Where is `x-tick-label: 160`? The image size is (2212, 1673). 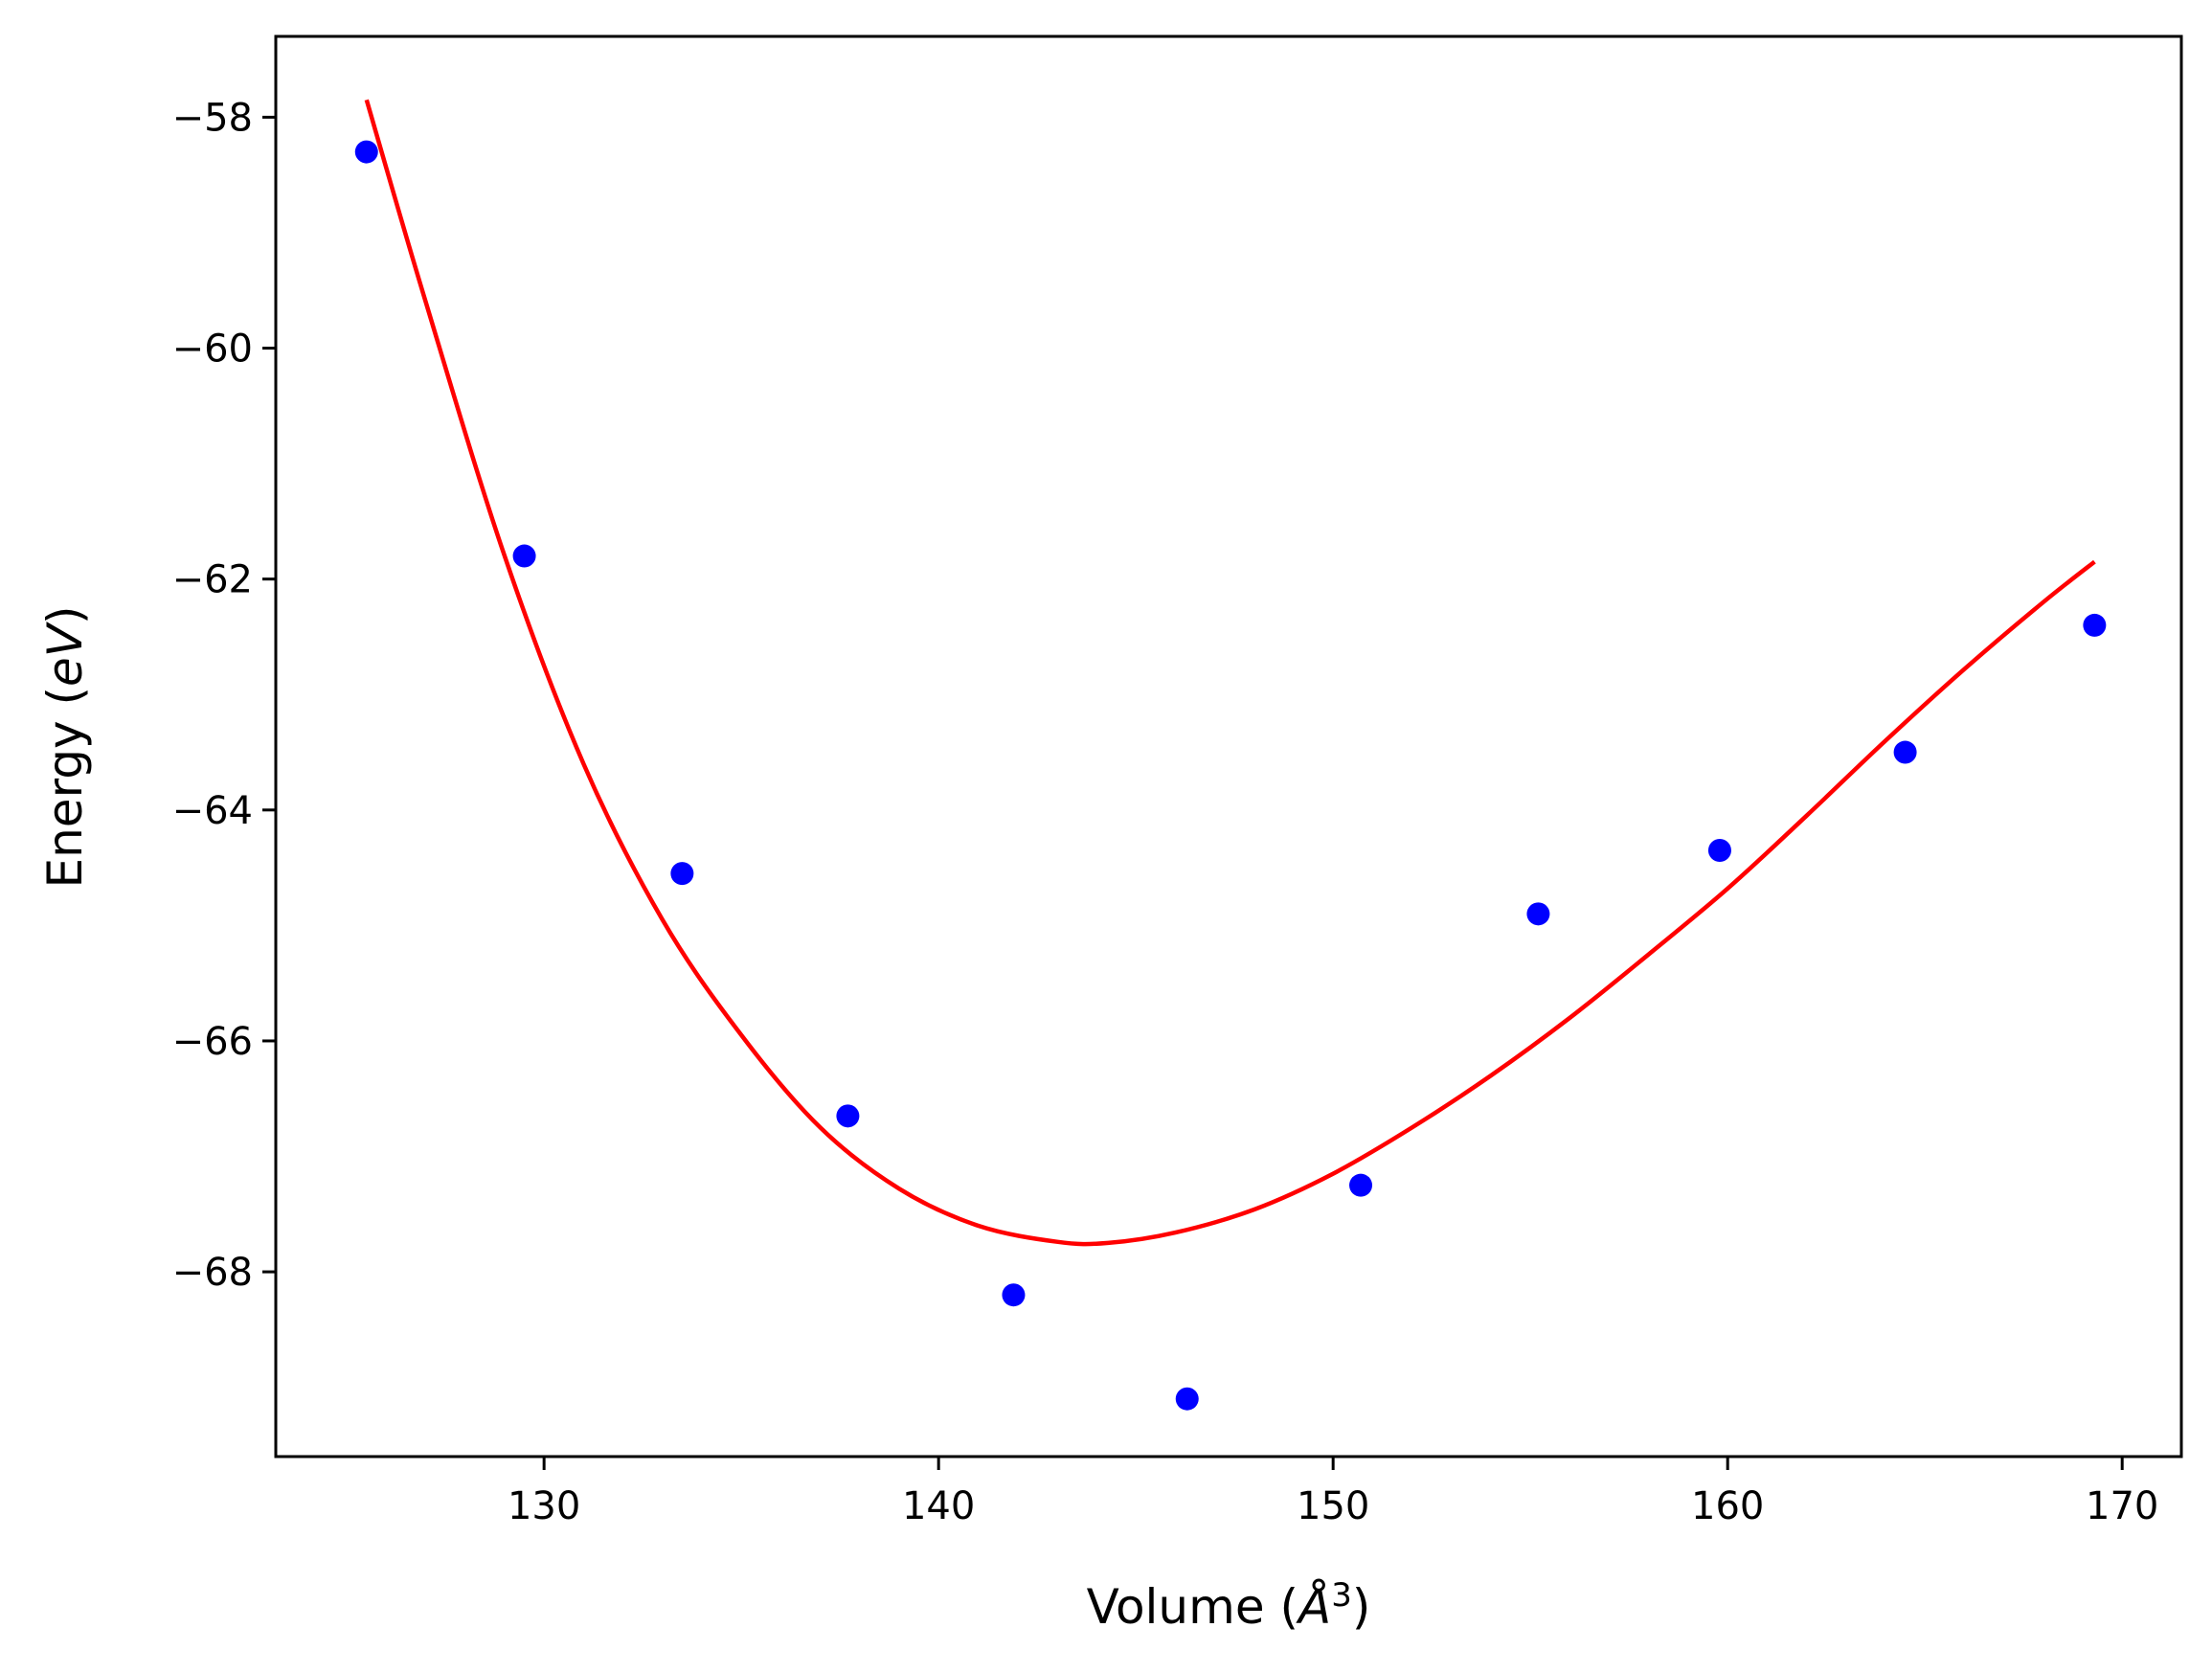 x-tick-label: 160 is located at coordinates (1727, 1506).